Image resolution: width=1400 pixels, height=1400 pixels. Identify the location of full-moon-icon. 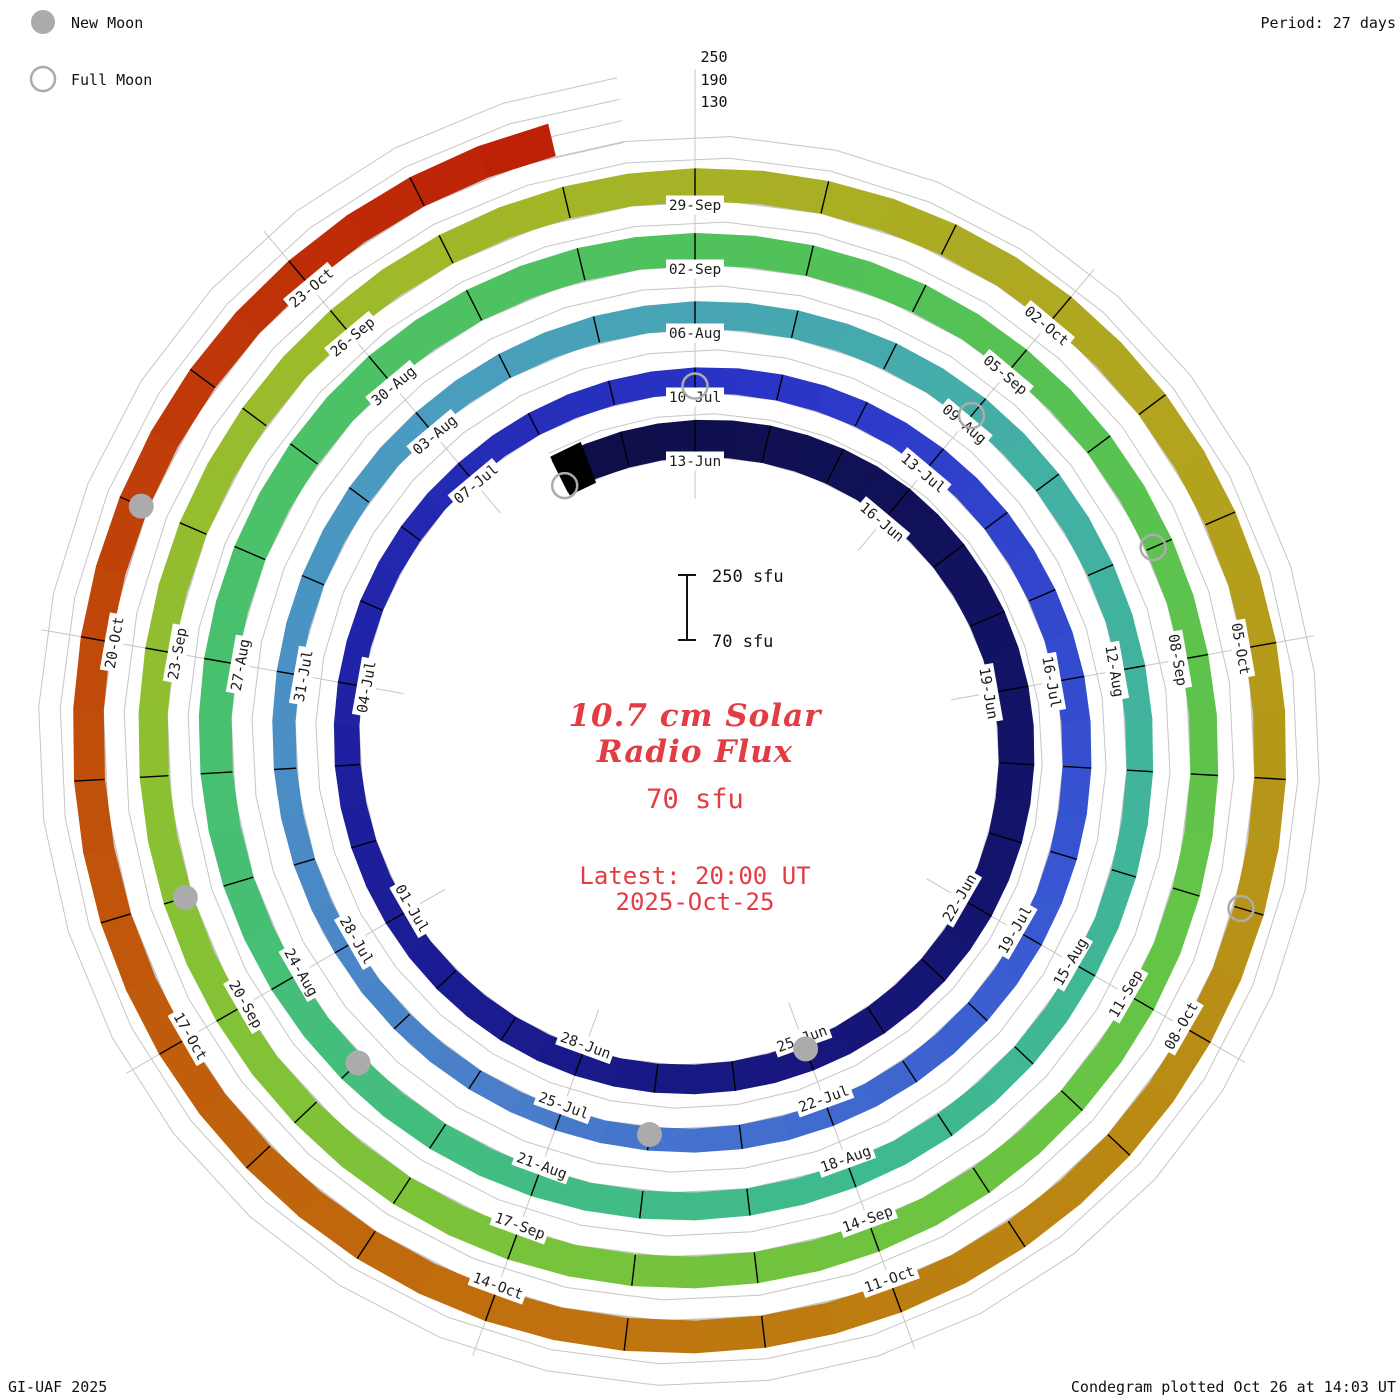
(43, 79).